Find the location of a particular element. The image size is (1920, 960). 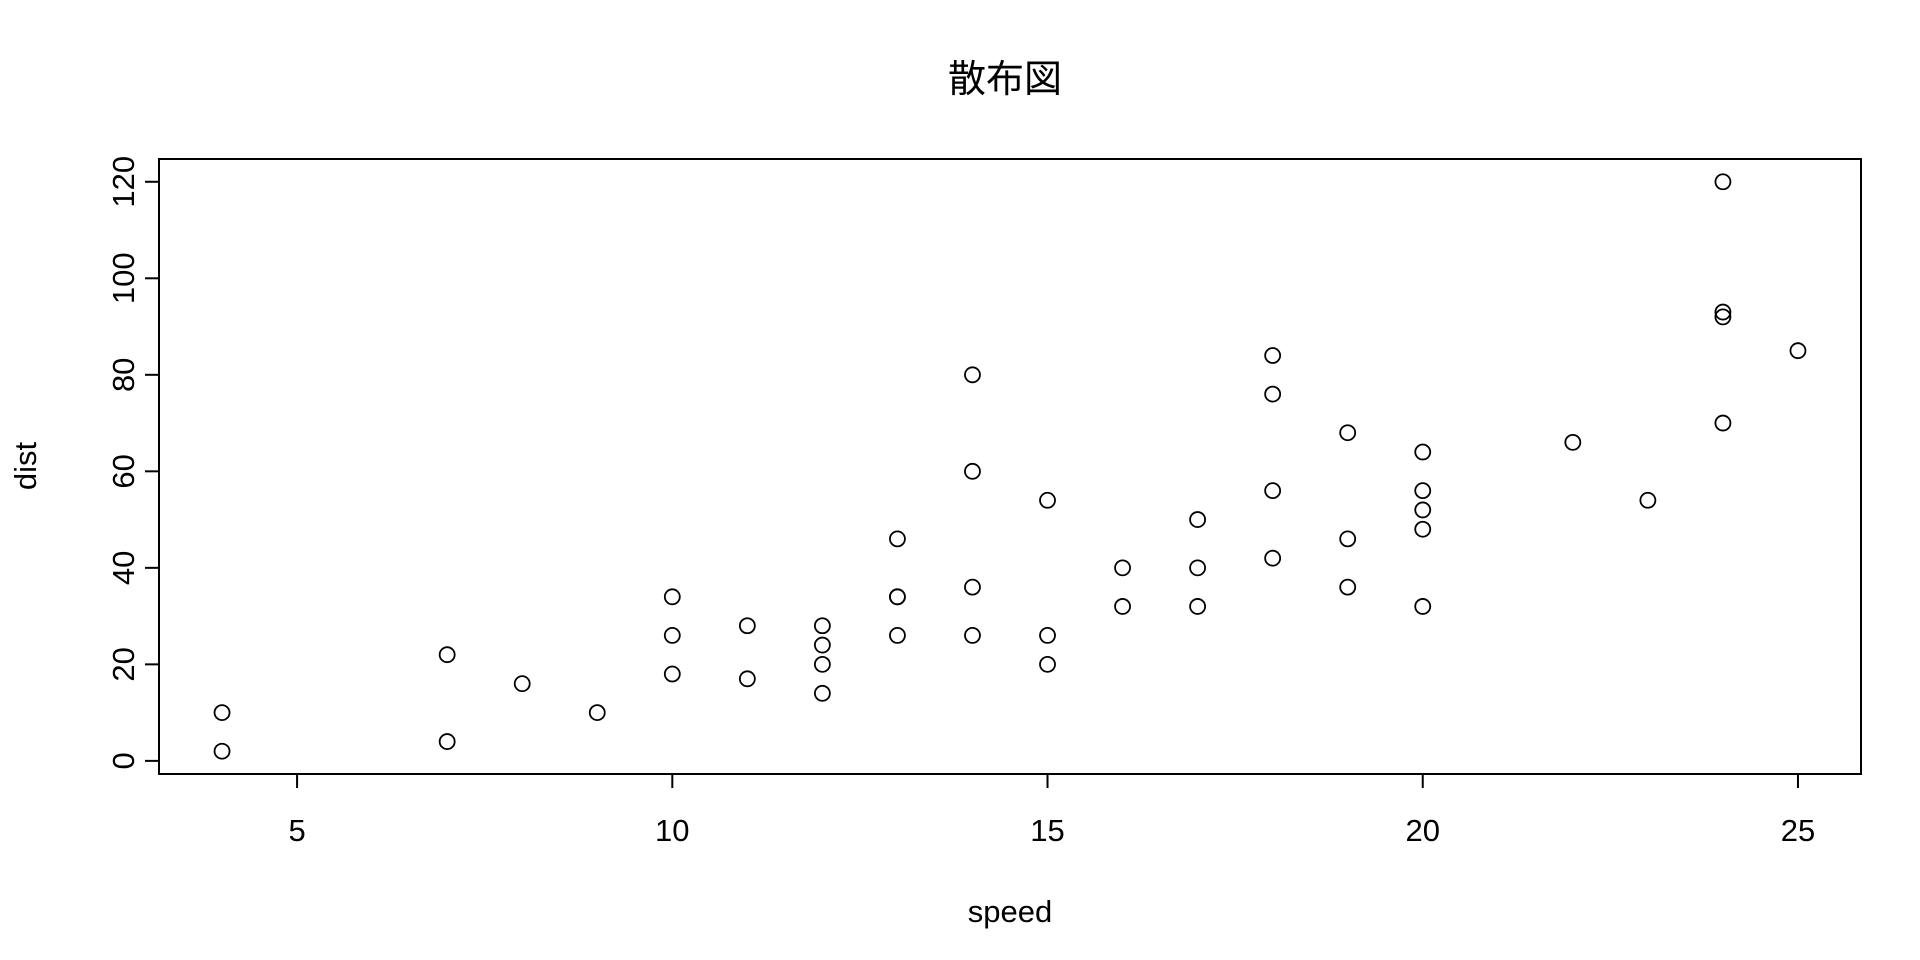

x-tick-label: 25 is located at coordinates (1798, 830).